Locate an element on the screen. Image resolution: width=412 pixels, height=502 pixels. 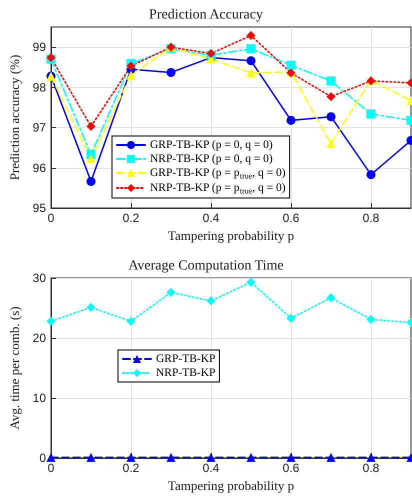
legend-label: NRP-TB-KP (p = 0, q = 0) is located at coordinates (211, 159).